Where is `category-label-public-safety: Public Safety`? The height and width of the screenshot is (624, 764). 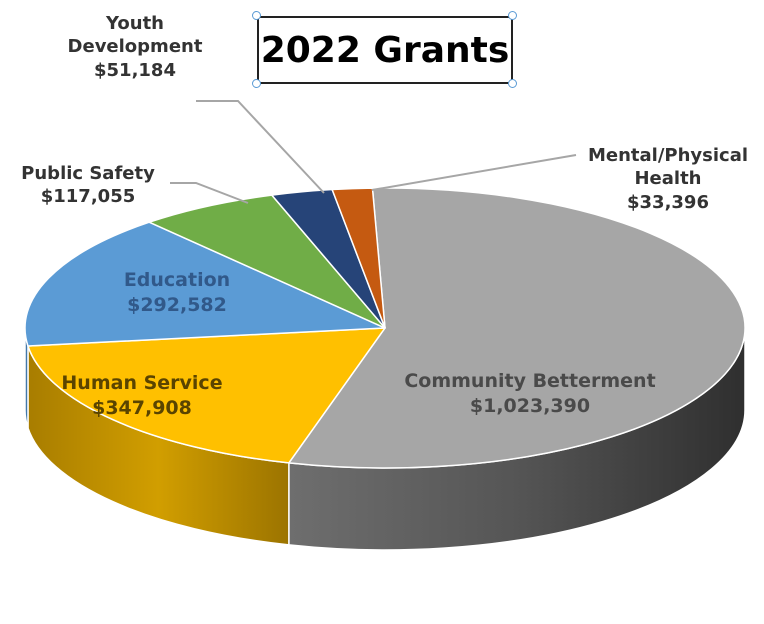
category-label-public-safety: Public Safety is located at coordinates (88, 173).